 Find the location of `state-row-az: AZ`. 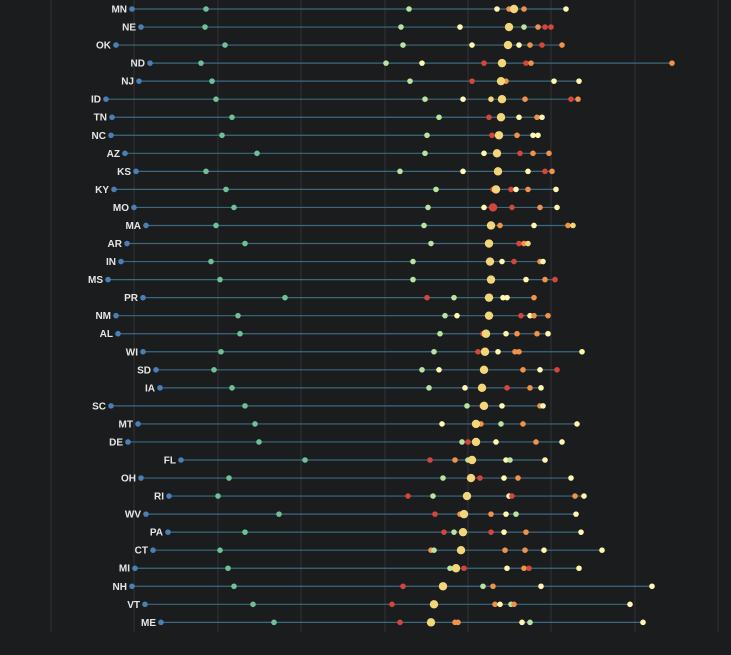

state-row-az: AZ is located at coordinates (329, 154).